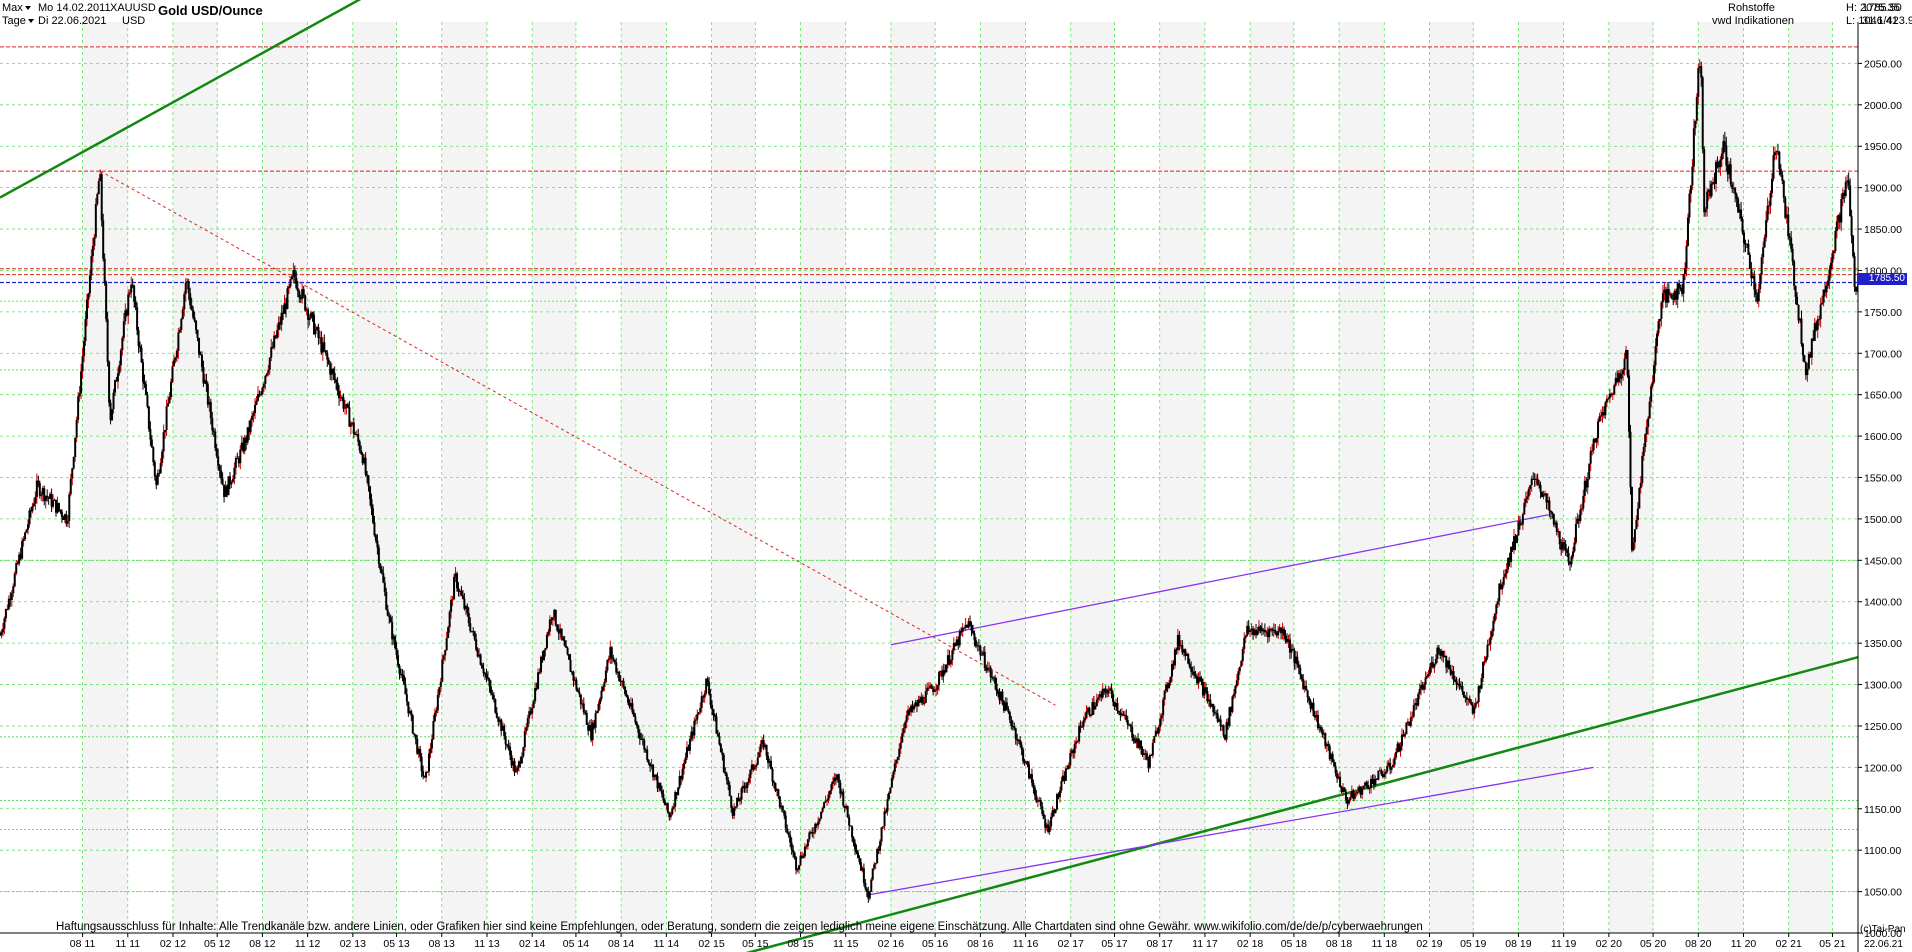 This screenshot has width=1912, height=952. Describe the element at coordinates (846, 944) in the screenshot. I see `x-tick-label: 11 15` at that location.